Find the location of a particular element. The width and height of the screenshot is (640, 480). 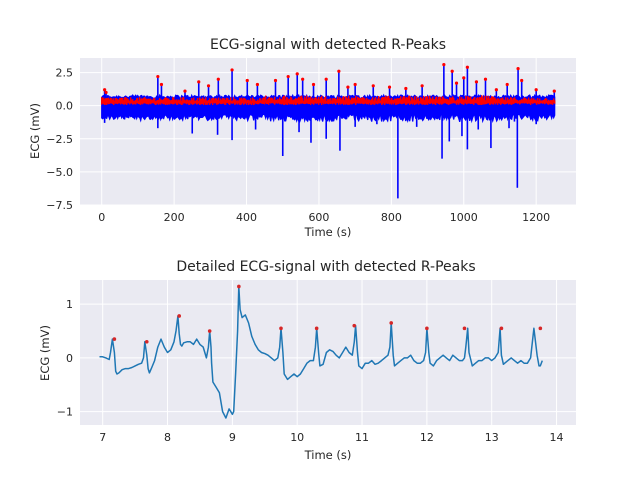

x-tick-label: 14 is located at coordinates (557, 437).